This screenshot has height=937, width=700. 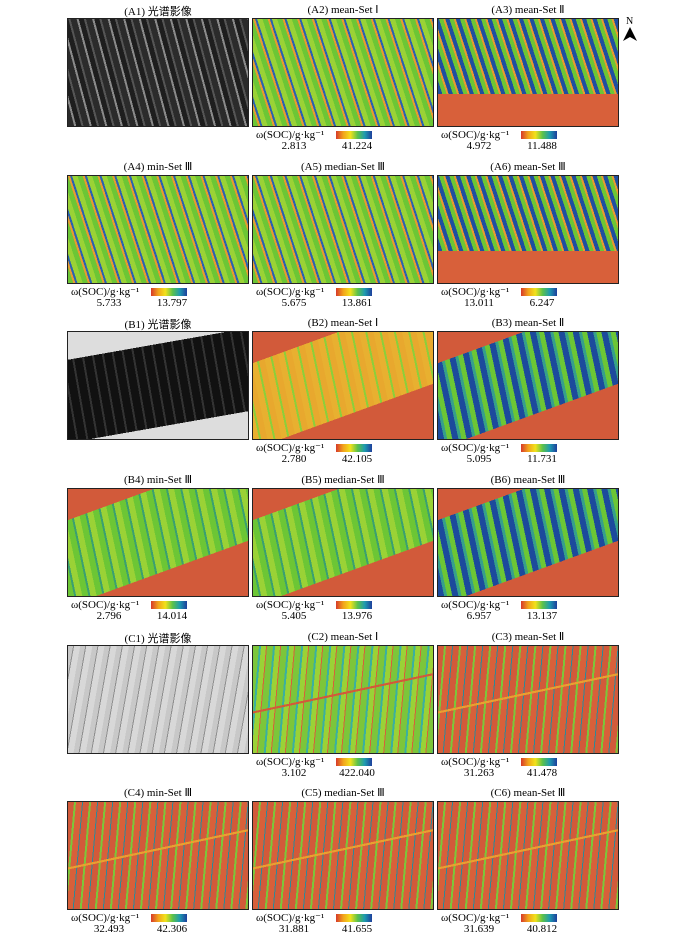 I want to click on legend-max: 422.040, so click(x=357, y=773).